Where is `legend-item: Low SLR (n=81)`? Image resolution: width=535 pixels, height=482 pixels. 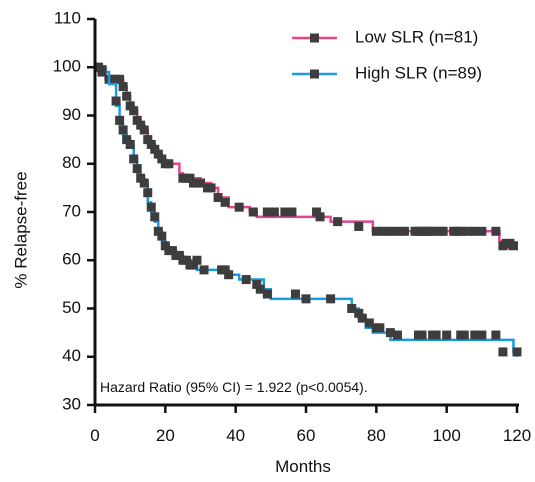
legend-item: Low SLR (n=81) is located at coordinates (385, 36).